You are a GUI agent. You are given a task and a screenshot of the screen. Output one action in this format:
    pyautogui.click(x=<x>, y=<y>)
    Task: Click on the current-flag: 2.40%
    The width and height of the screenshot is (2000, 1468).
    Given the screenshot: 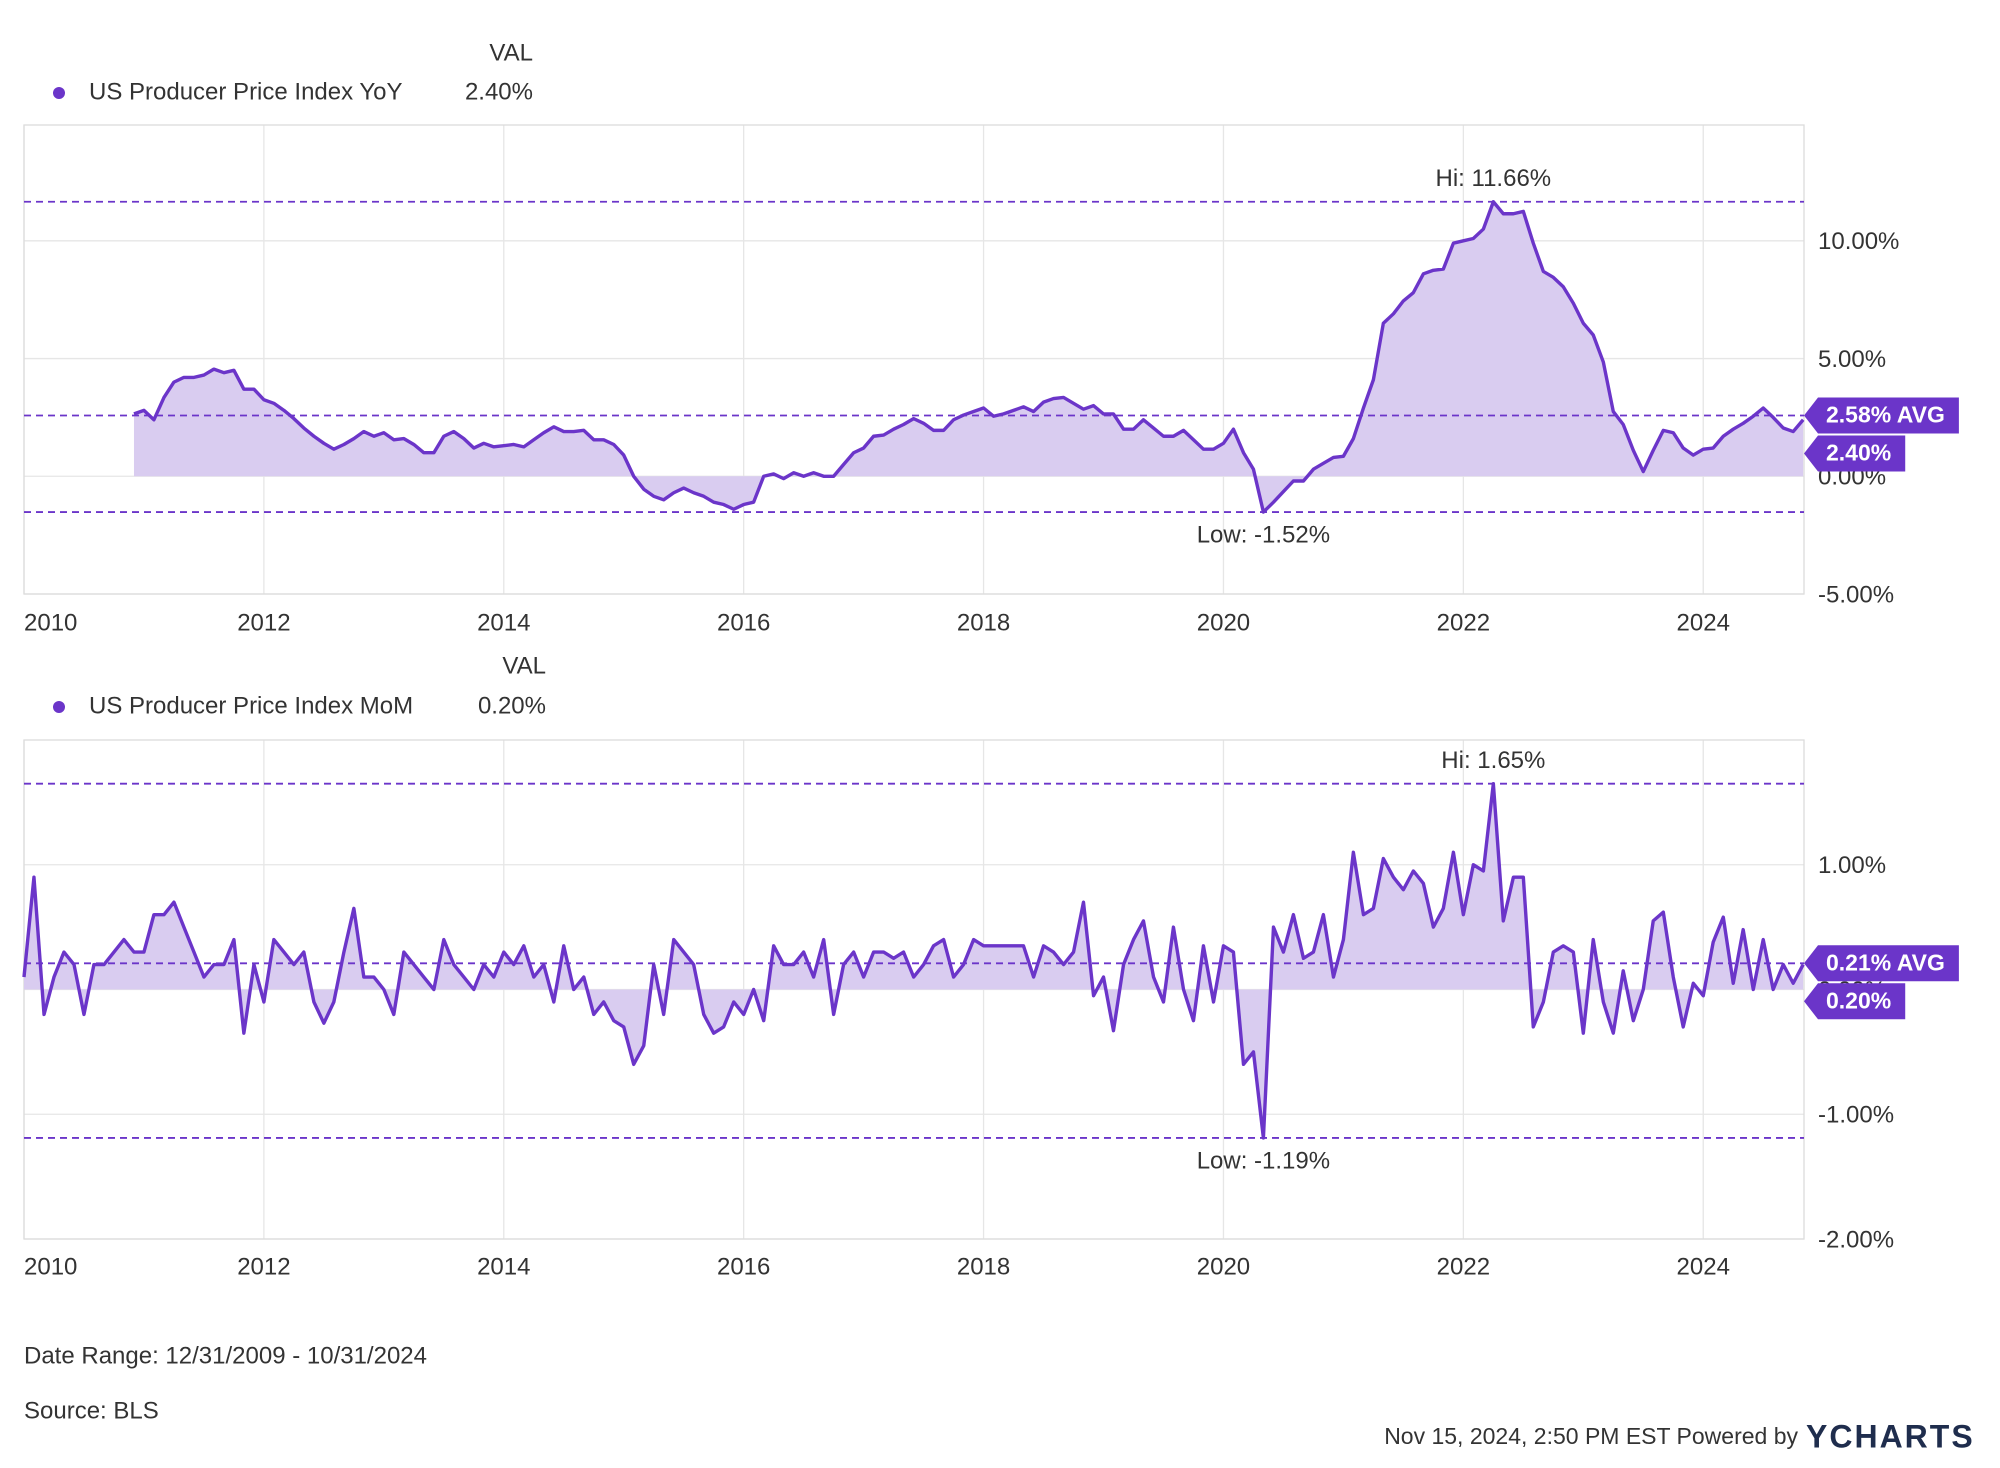 What is the action you would take?
    pyautogui.click(x=1855, y=453)
    